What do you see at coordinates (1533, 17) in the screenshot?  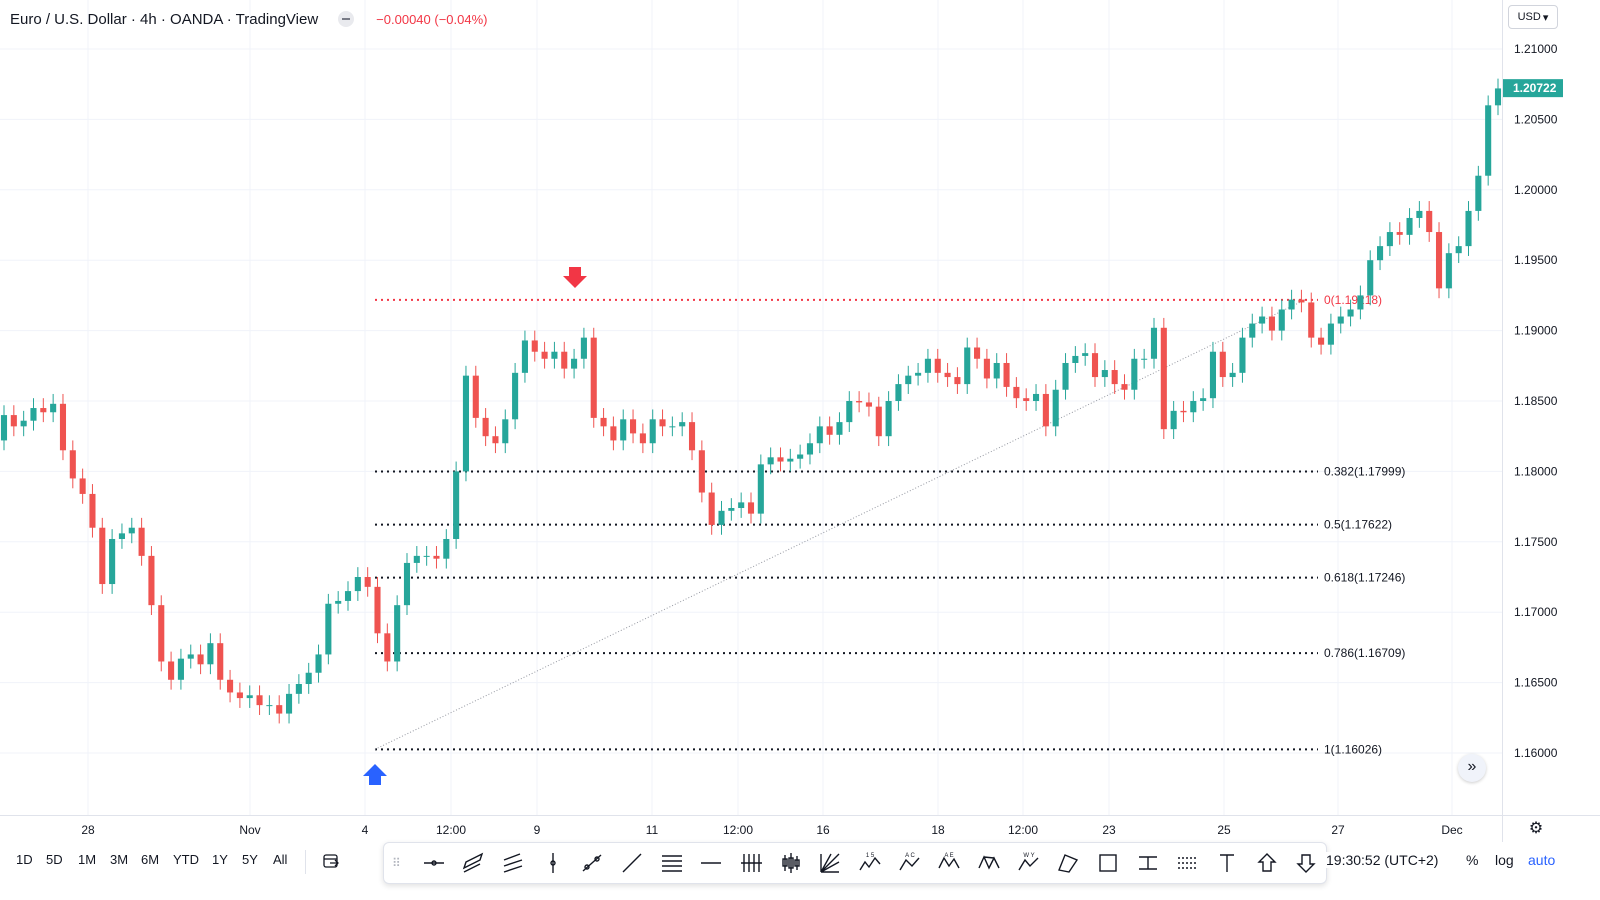 I see `currency-button: USD ▾` at bounding box center [1533, 17].